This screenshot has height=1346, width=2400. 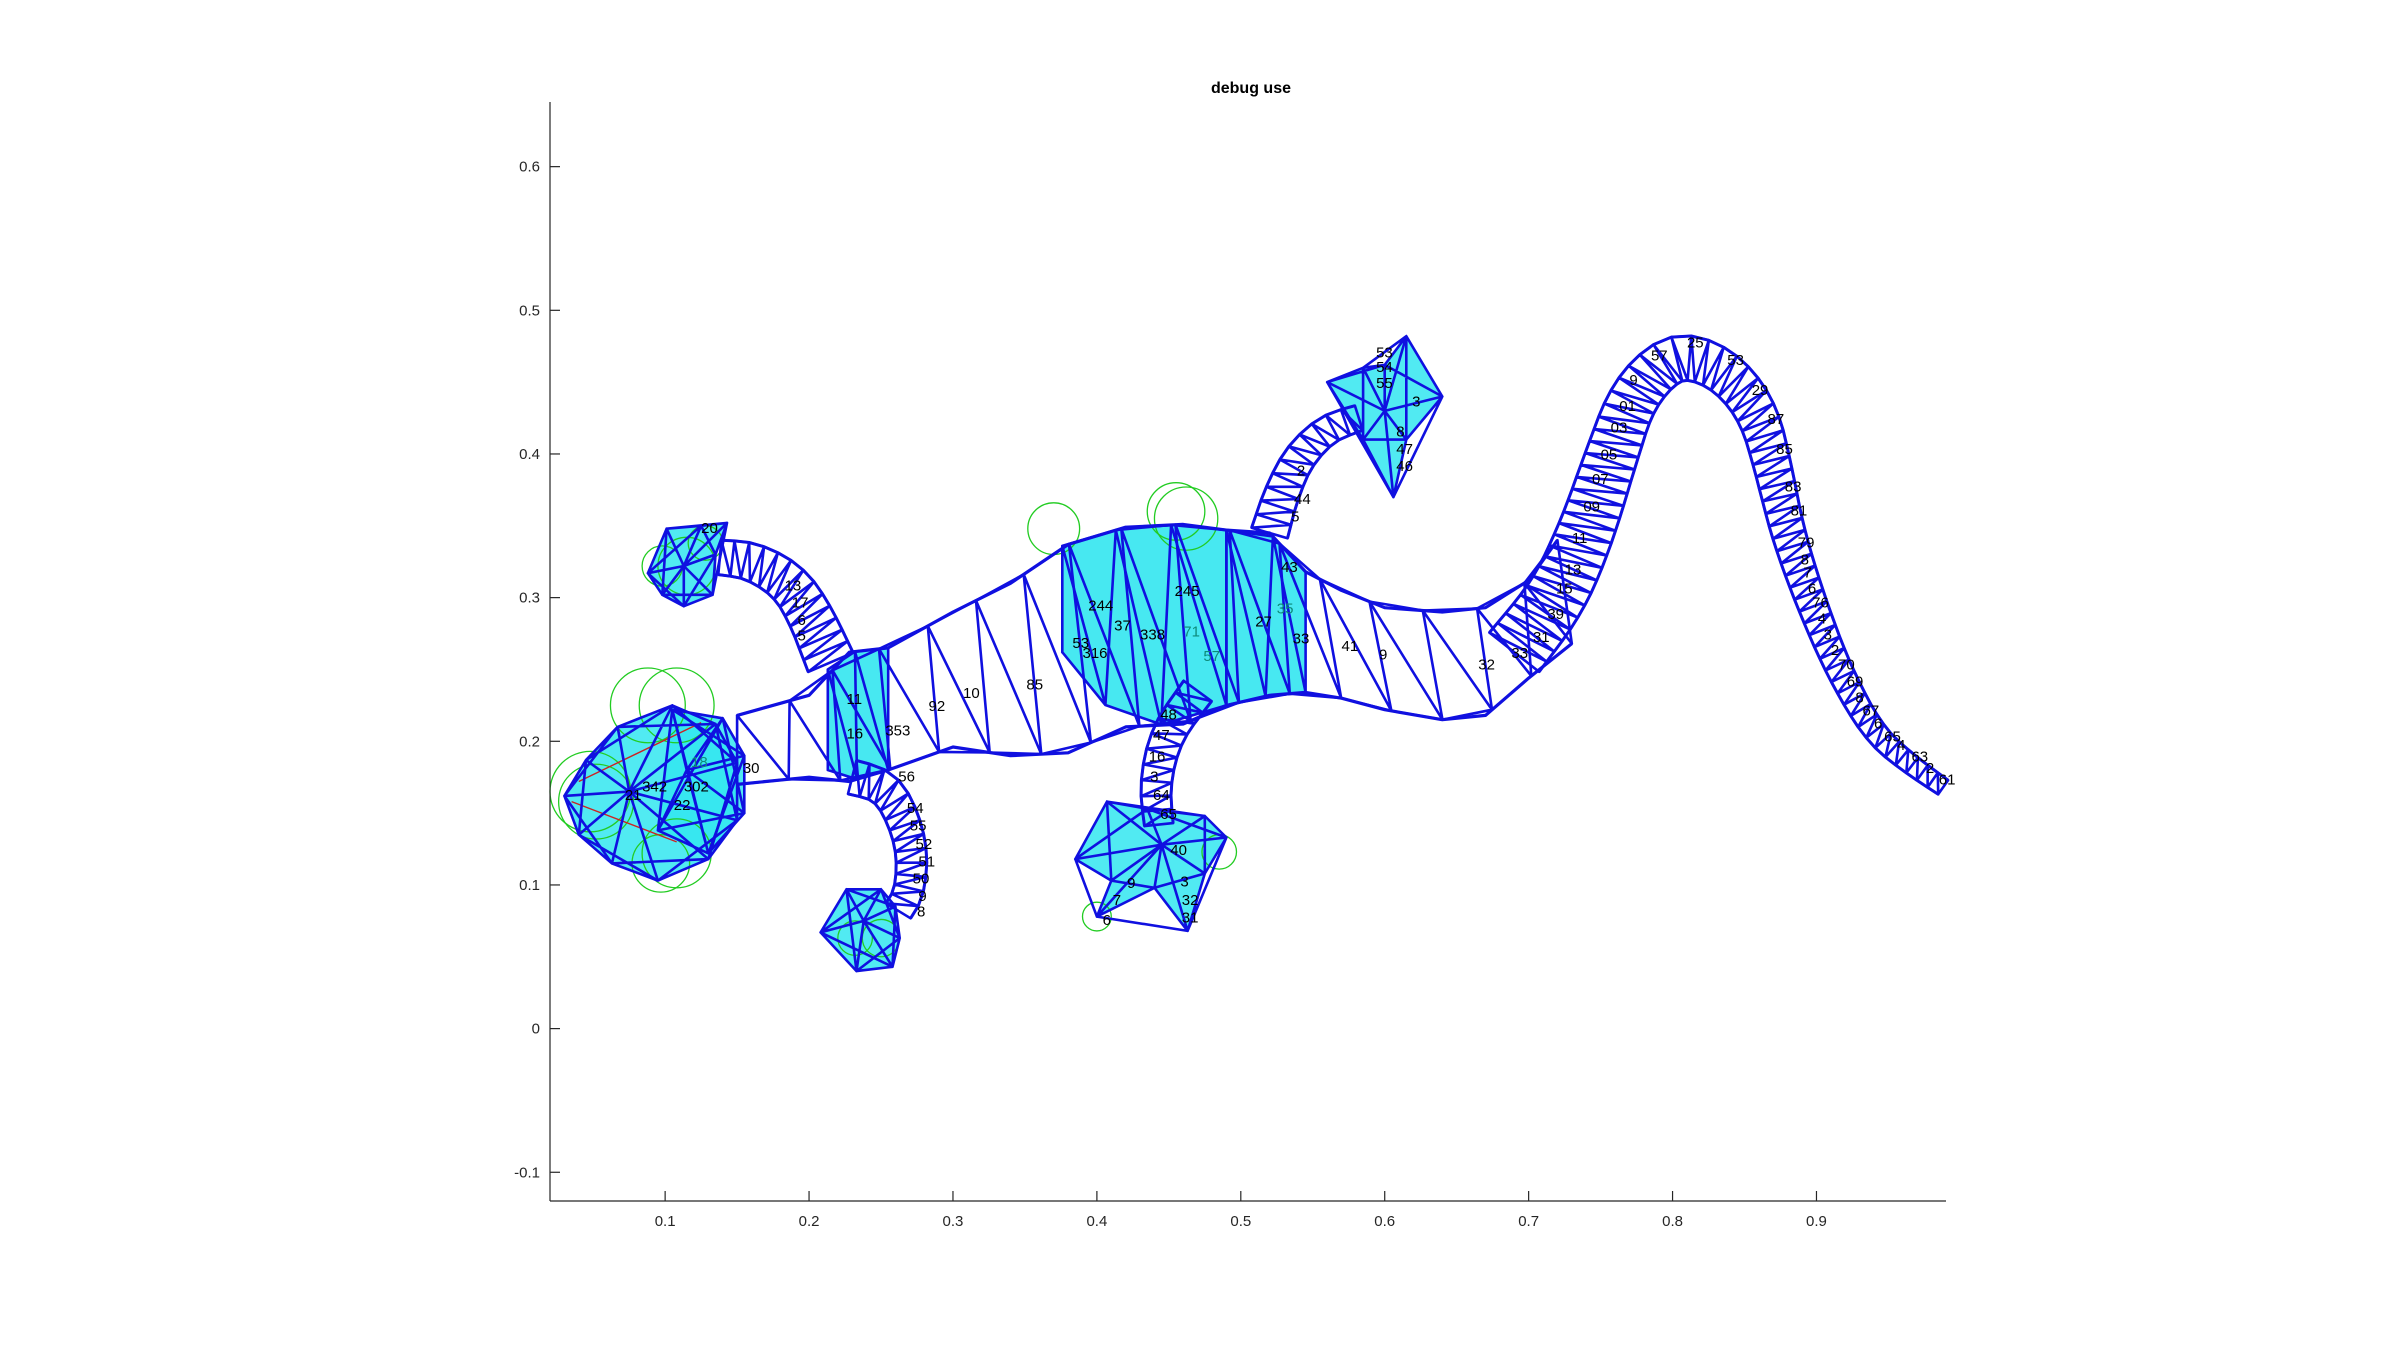 I want to click on vertex-label: 32, so click(x=1486, y=664).